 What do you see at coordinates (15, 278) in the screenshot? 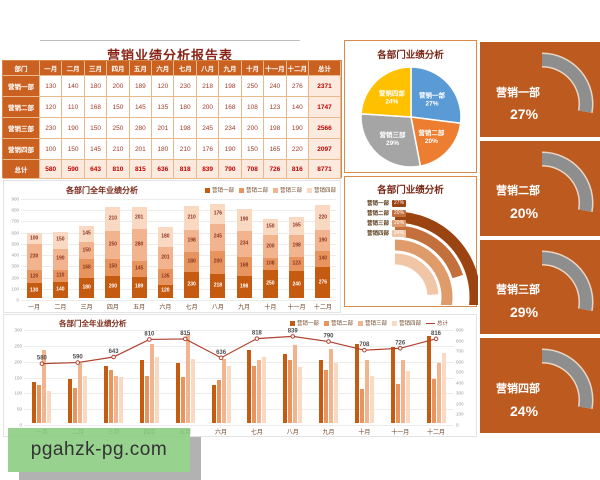
I see `y-axis-tick: 200` at bounding box center [15, 278].